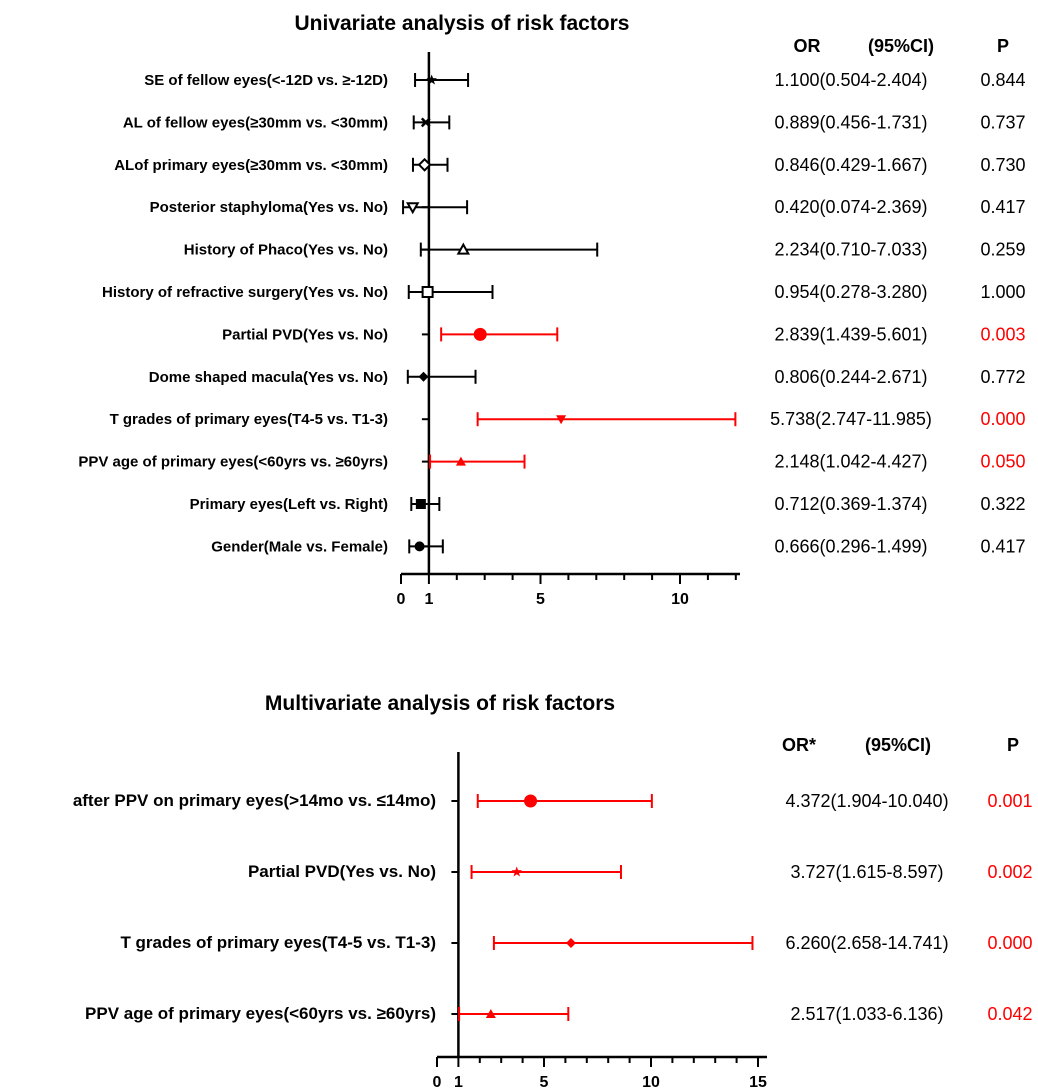 The height and width of the screenshot is (1092, 1038). I want to click on univariate-row-label: History of Phaco(Yes vs. No), so click(286, 250).